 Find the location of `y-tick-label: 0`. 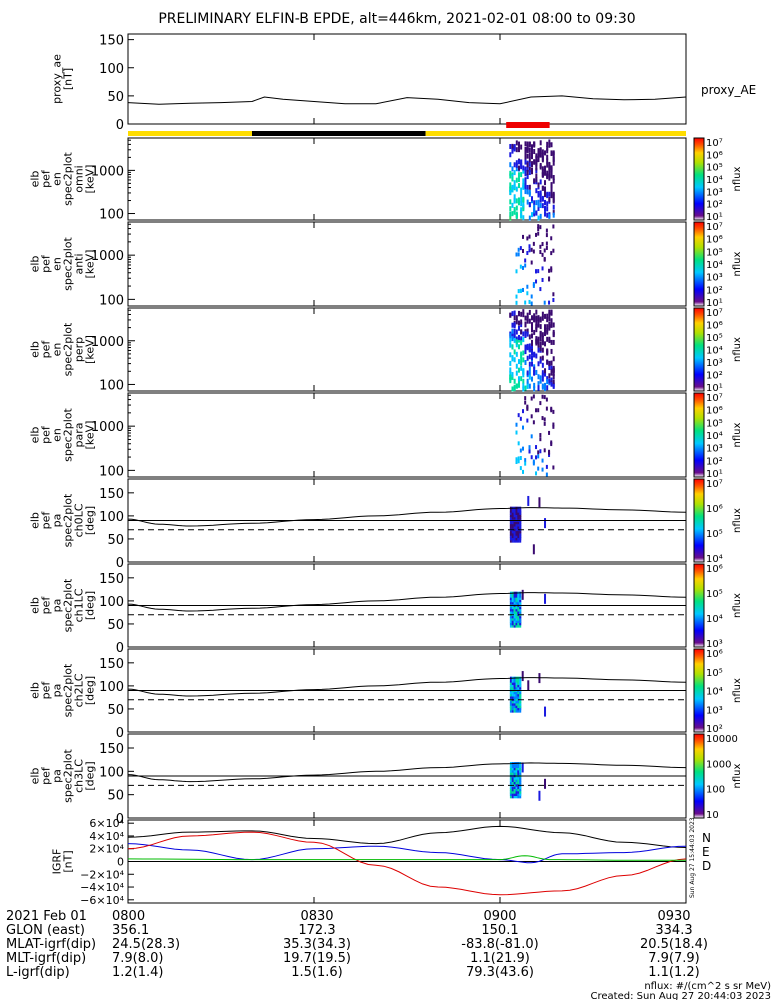

y-tick-label: 0 is located at coordinates (120, 862).